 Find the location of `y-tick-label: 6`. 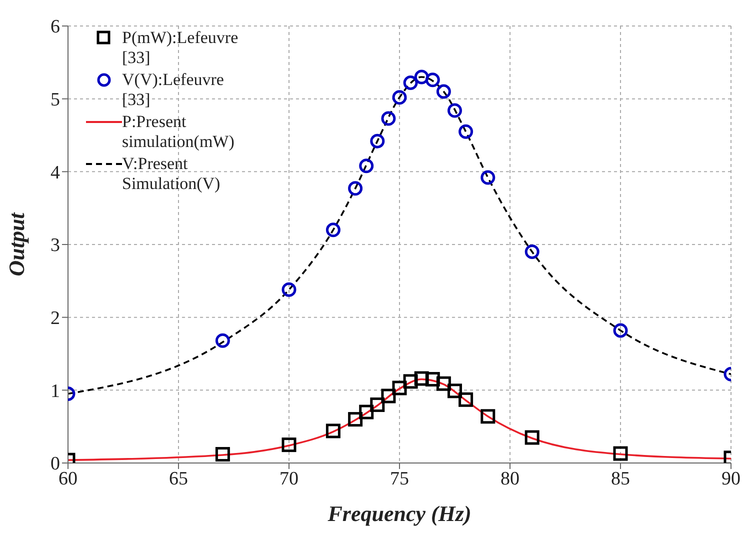

y-tick-label: 6 is located at coordinates (55, 27).